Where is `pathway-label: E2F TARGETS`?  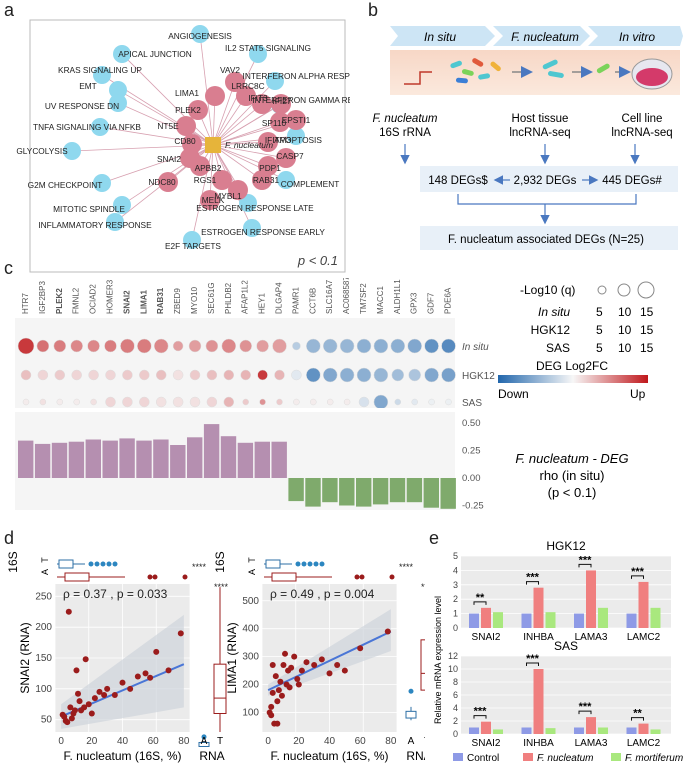 pathway-label: E2F TARGETS is located at coordinates (193, 246).